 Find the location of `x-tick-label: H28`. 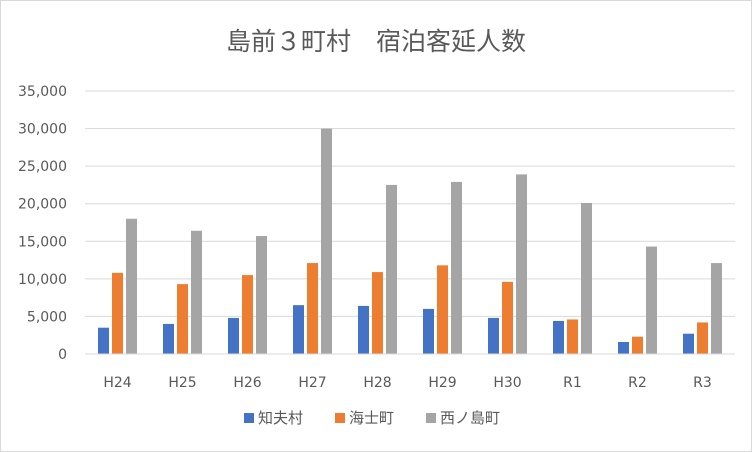

x-tick-label: H28 is located at coordinates (377, 383).